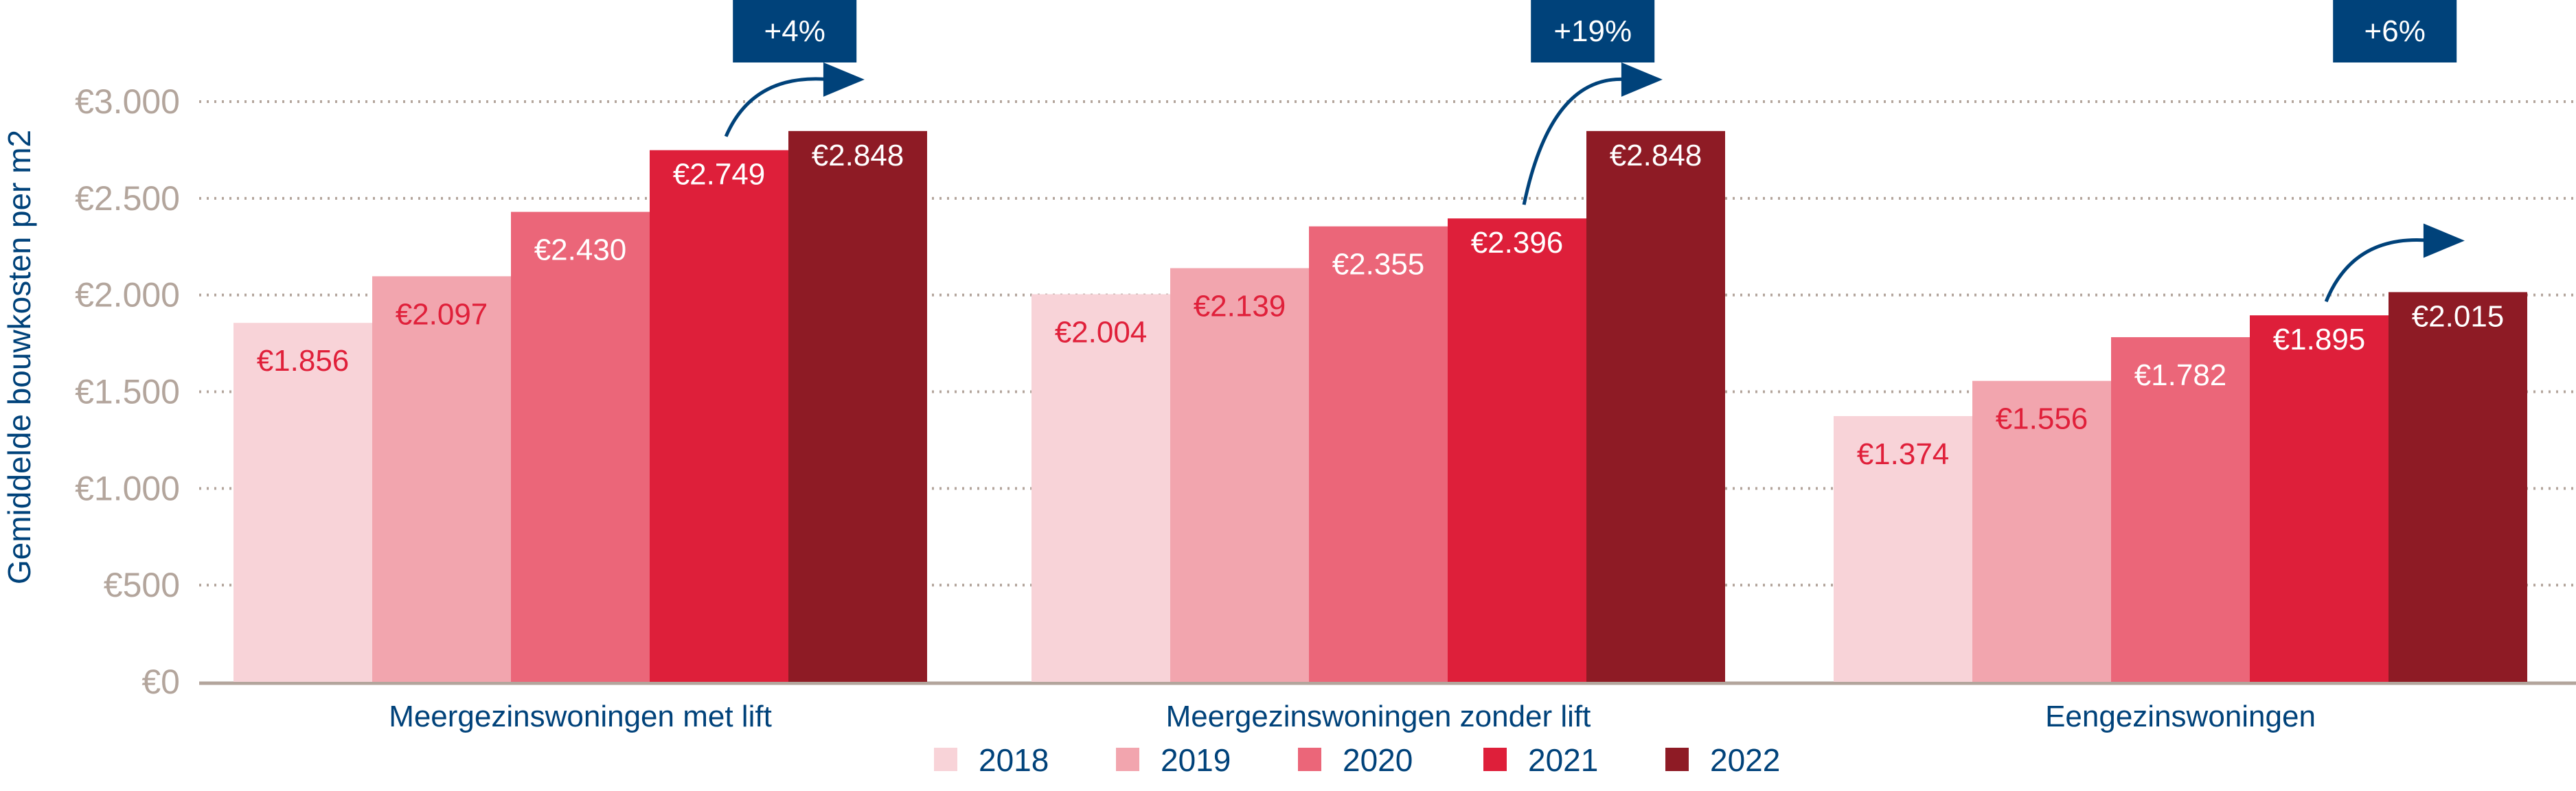 The width and height of the screenshot is (2576, 791). What do you see at coordinates (2180, 716) in the screenshot?
I see `category-label: Eengezinswoningen` at bounding box center [2180, 716].